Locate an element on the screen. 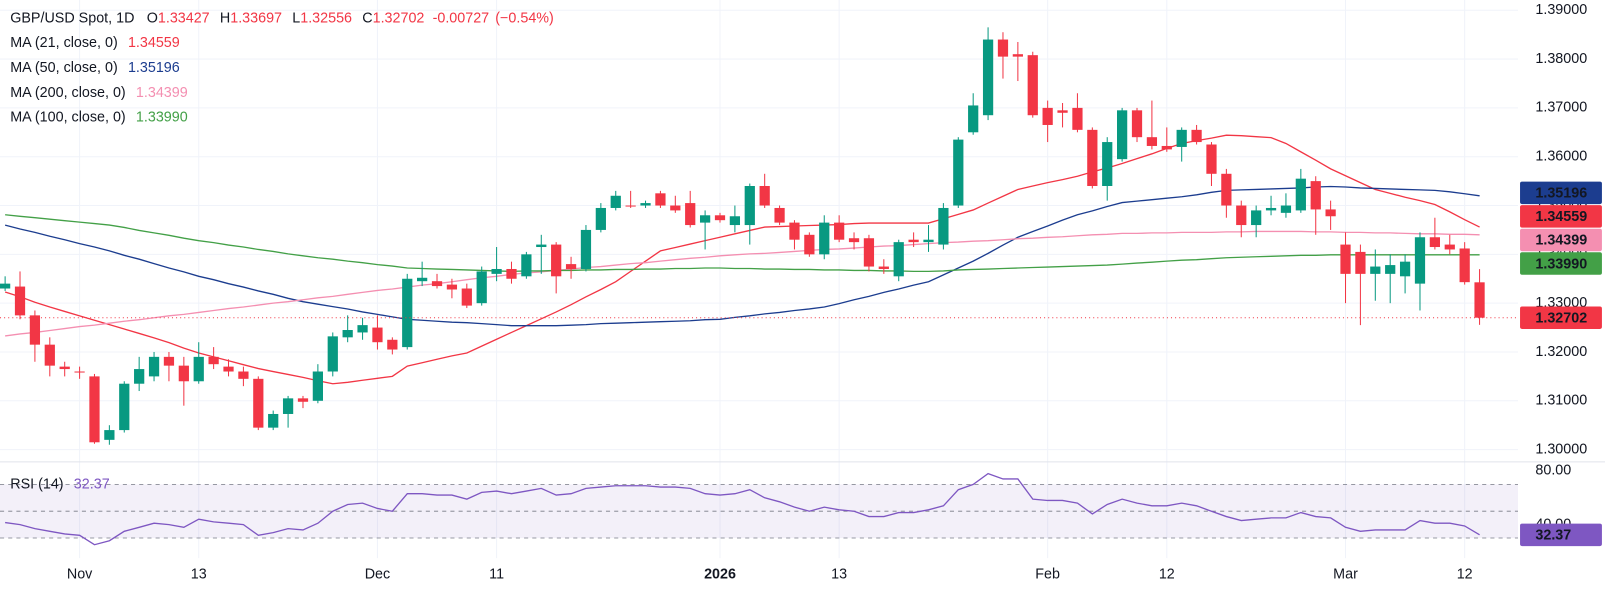 The height and width of the screenshot is (595, 1605). ma-name: MA (50, close, 0) is located at coordinates (63, 68).